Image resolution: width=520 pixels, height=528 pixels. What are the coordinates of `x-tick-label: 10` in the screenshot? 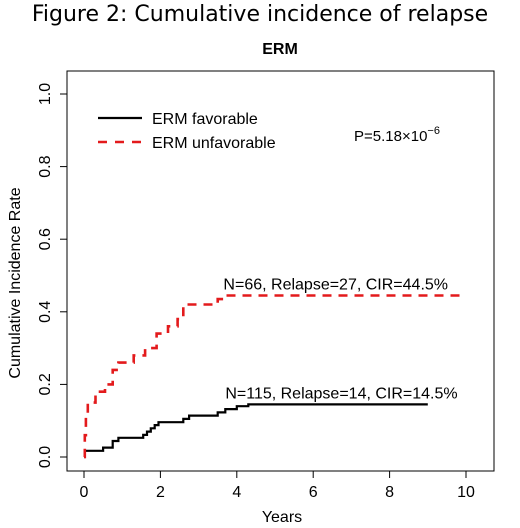 It's located at (466, 492).